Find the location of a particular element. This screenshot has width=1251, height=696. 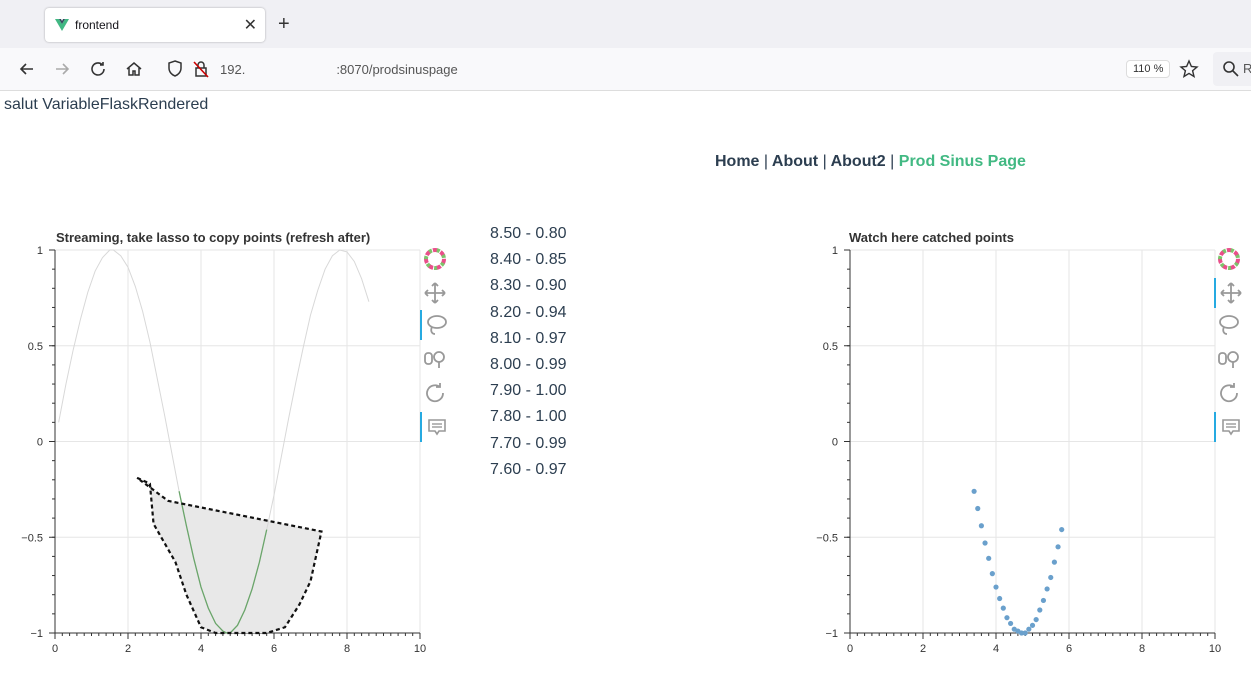

url-bar: 192.:8070/prodsinuspage 110 % is located at coordinates (685, 69).